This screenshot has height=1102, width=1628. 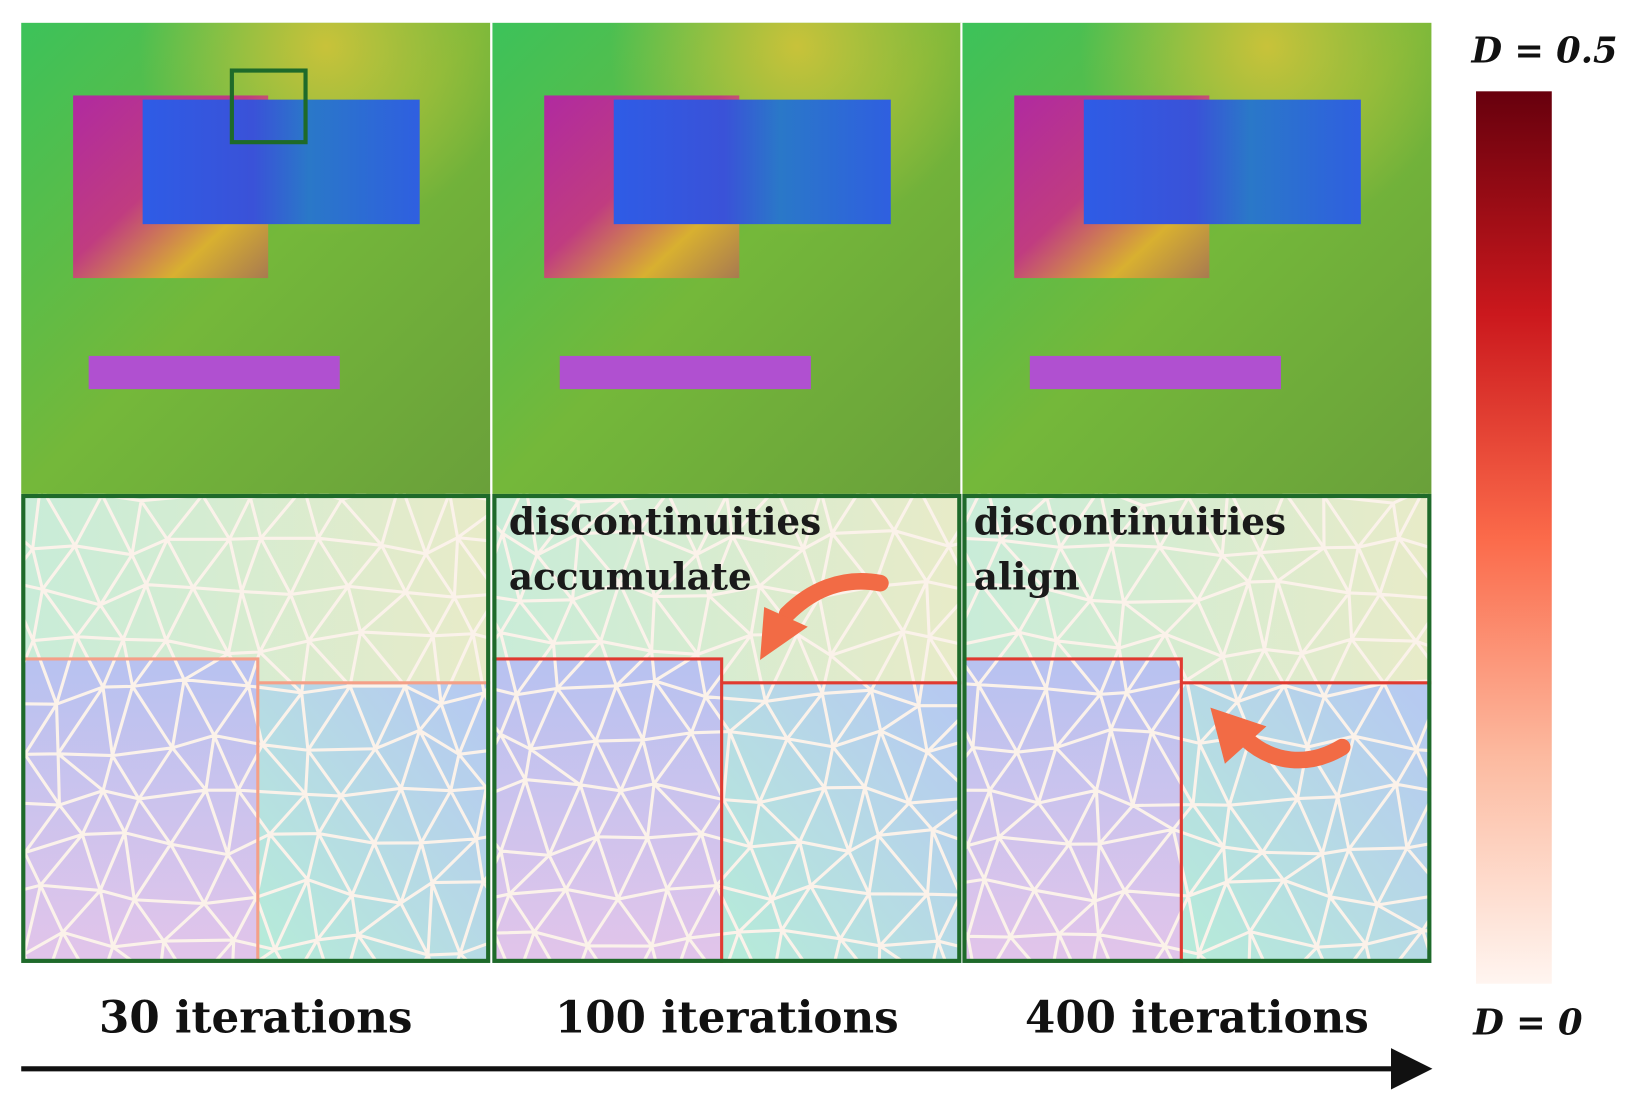 I want to click on colorbar-top-label: D = 0.5, so click(x=1543, y=50).